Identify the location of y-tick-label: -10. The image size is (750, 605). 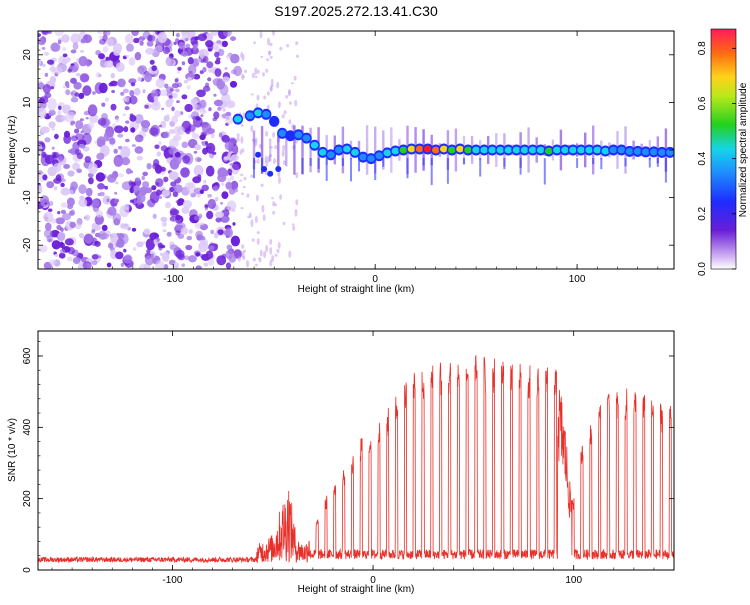
(27, 197).